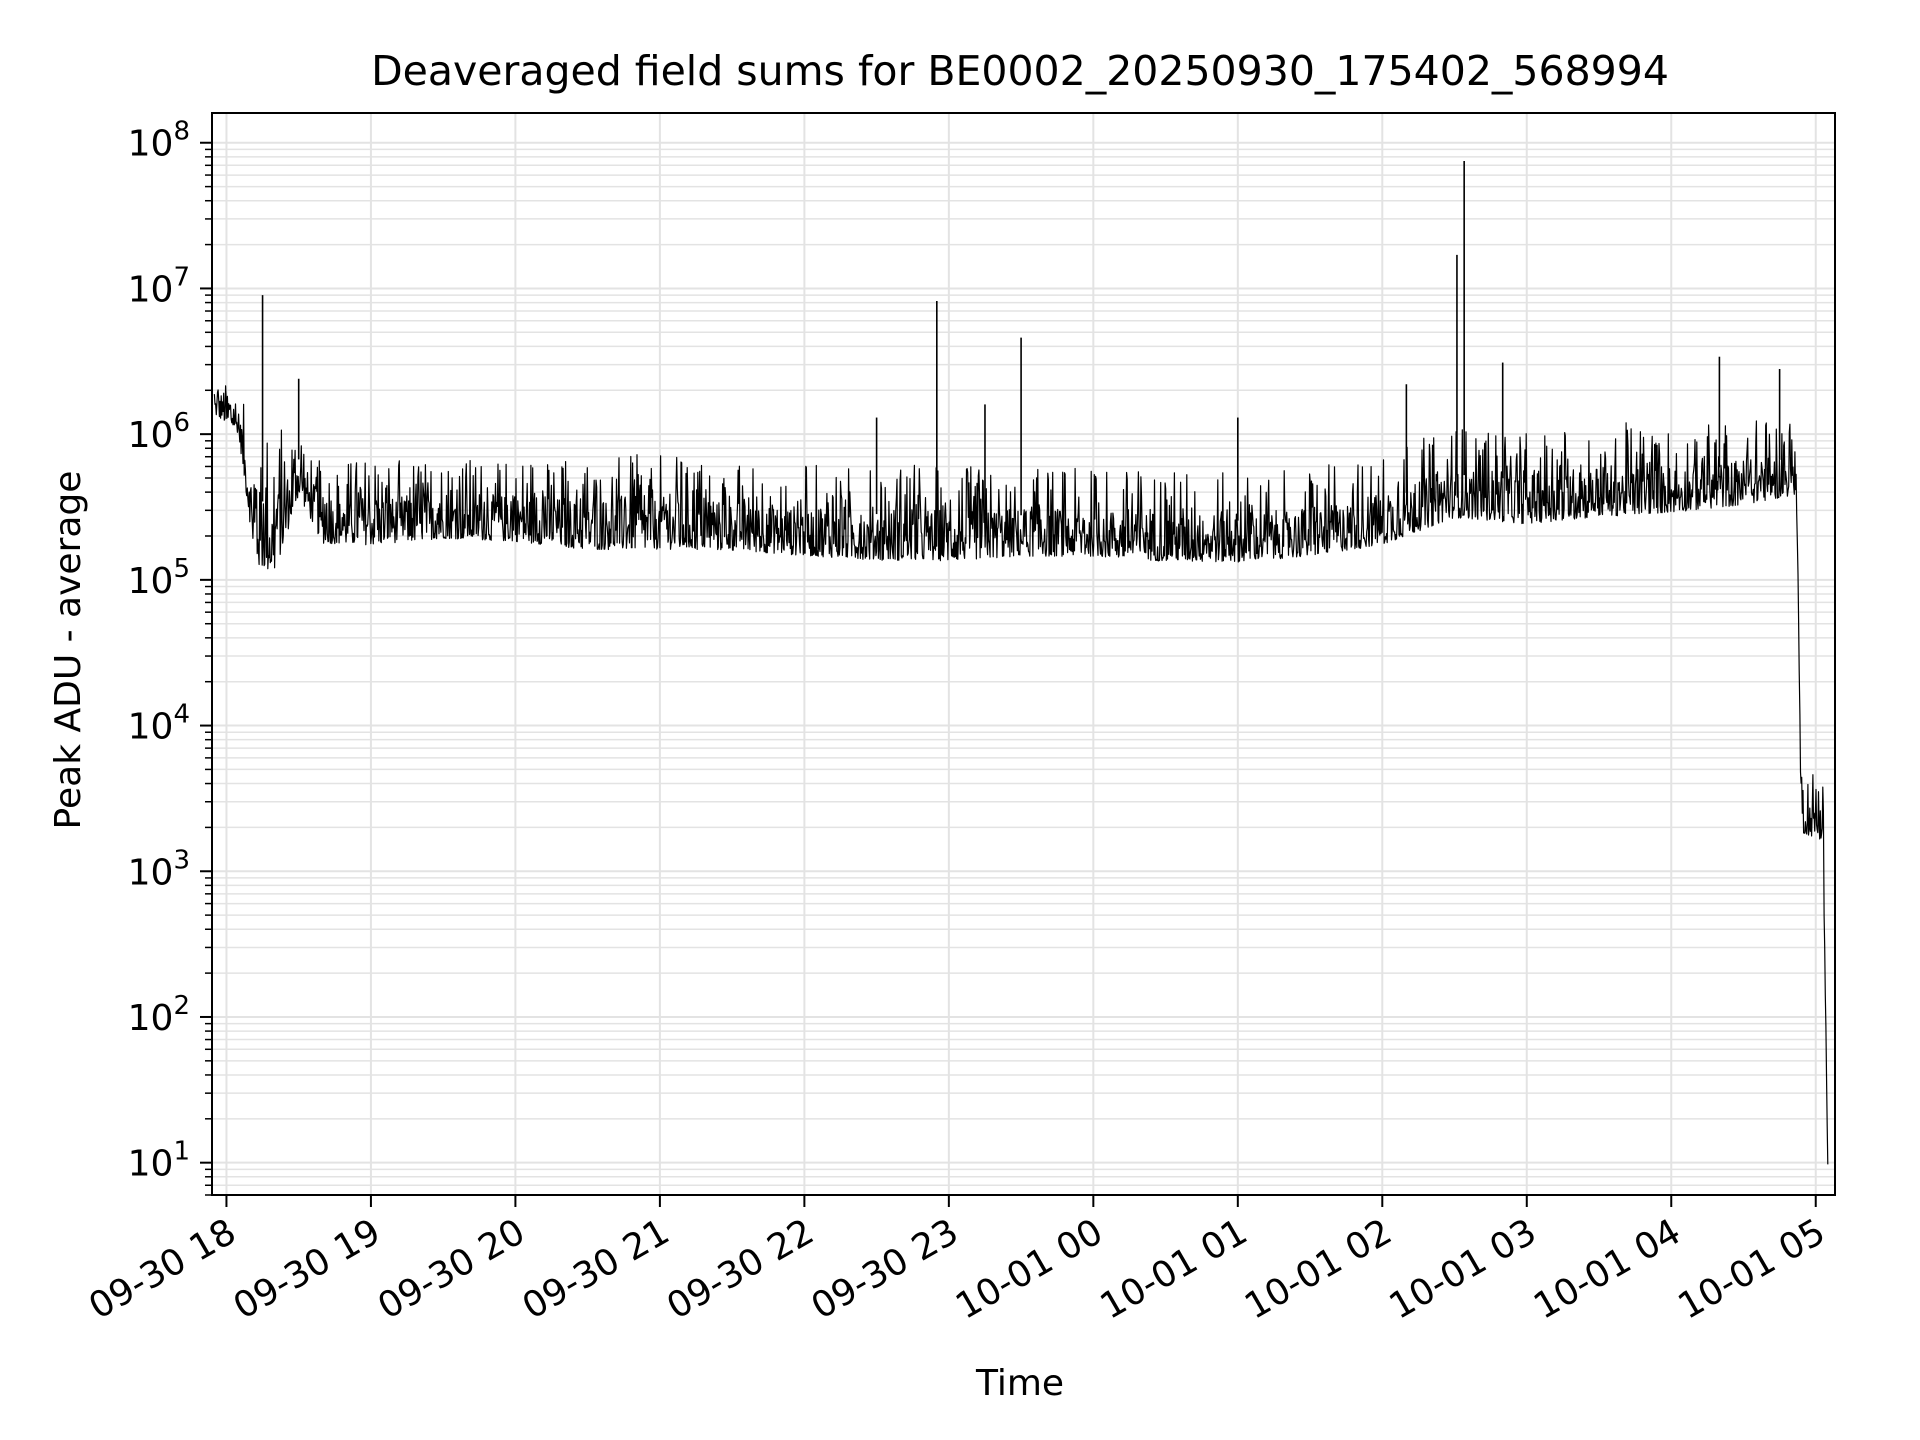 Image resolution: width=1920 pixels, height=1440 pixels. What do you see at coordinates (159, 724) in the screenshot?
I see `y-tick-label: 10⁴` at bounding box center [159, 724].